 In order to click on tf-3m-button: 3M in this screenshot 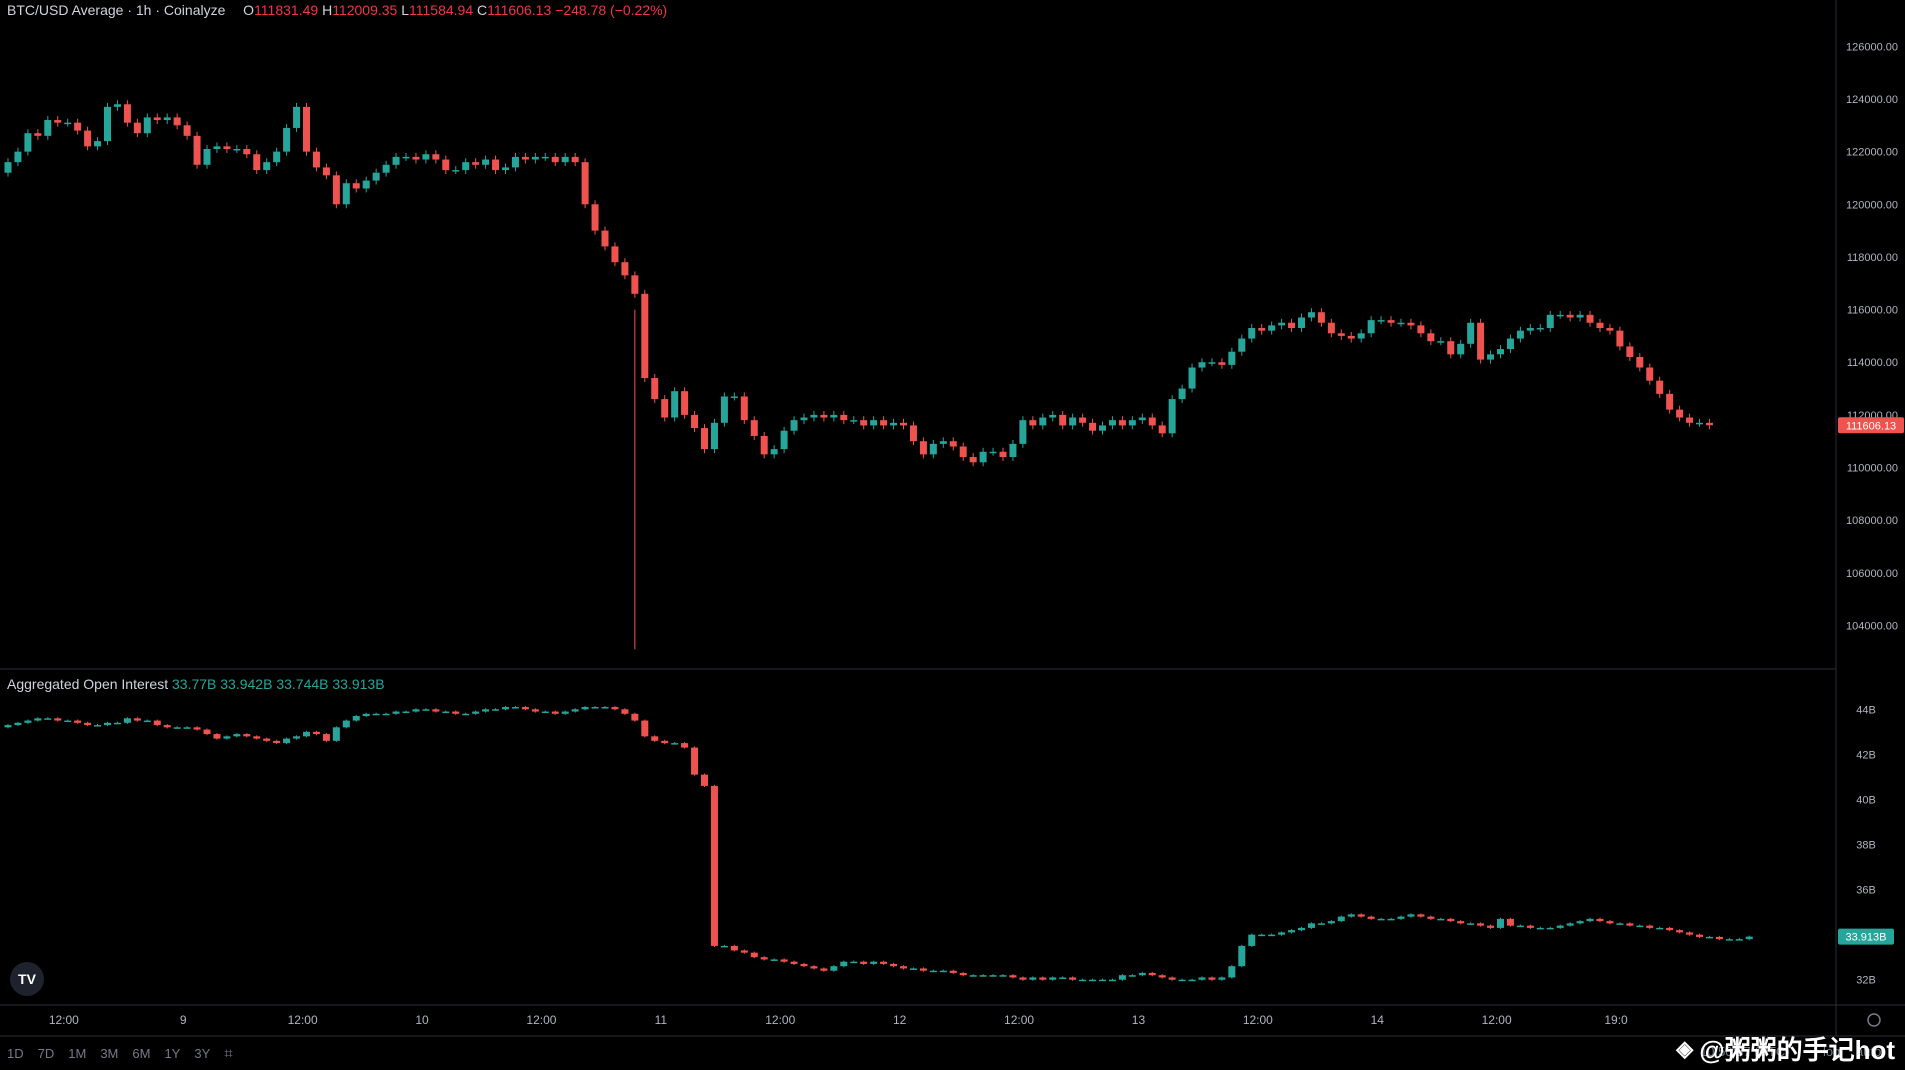, I will do `click(109, 1053)`.